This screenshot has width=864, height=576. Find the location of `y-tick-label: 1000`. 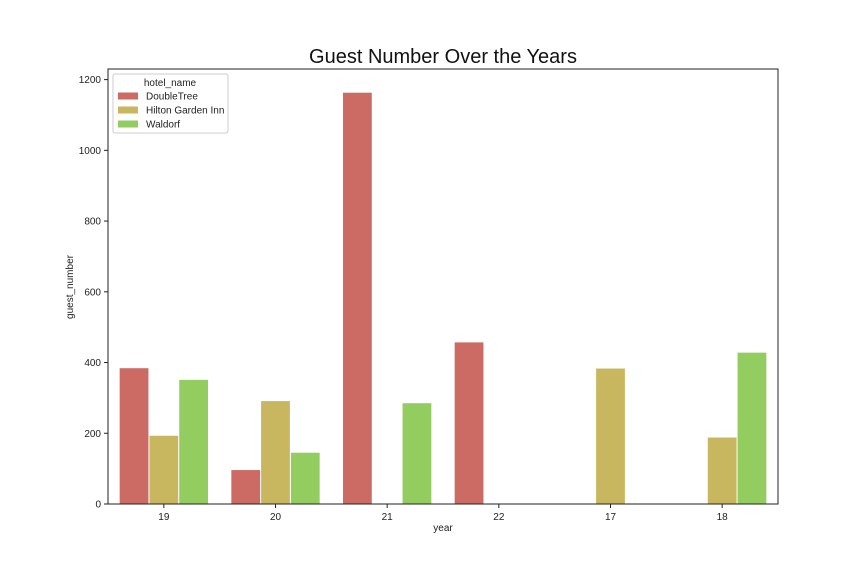

y-tick-label: 1000 is located at coordinates (90, 151).